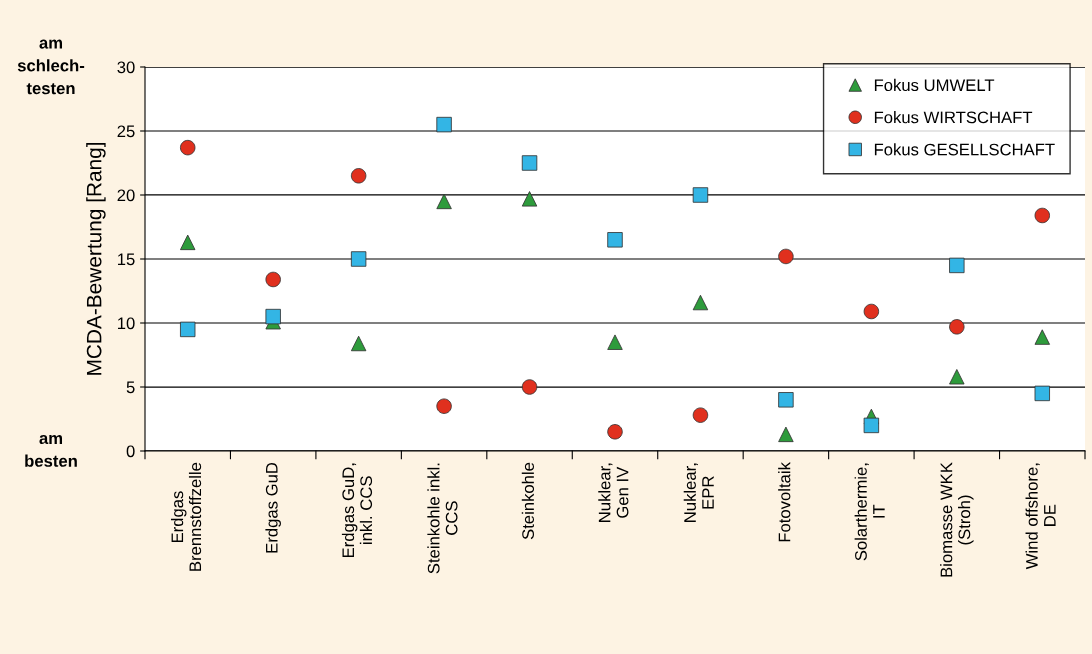  What do you see at coordinates (934, 85) in the screenshot?
I see `legend-label: Fokus UMWELT` at bounding box center [934, 85].